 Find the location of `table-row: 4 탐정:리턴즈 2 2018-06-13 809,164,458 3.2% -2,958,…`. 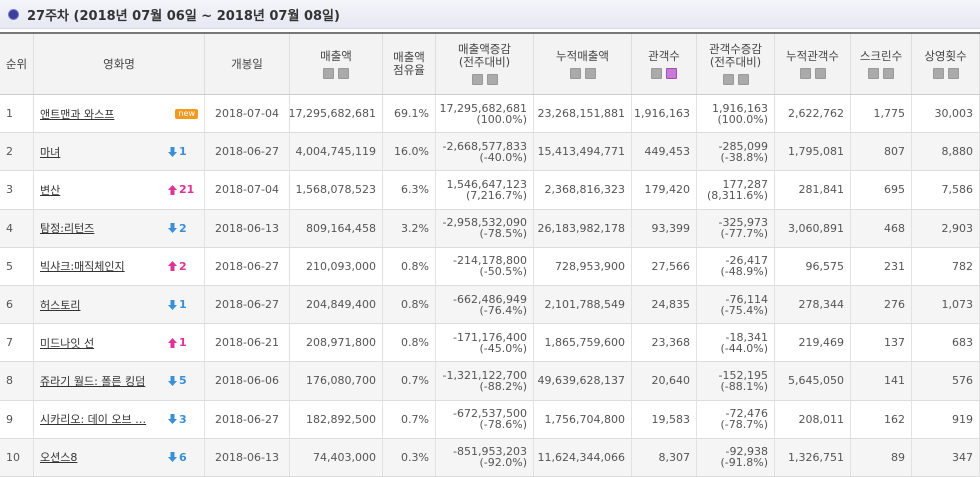

table-row: 4 탐정:리턴즈 2 2018-06-13 809,164,458 3.2% -2,958,… is located at coordinates (490, 228).